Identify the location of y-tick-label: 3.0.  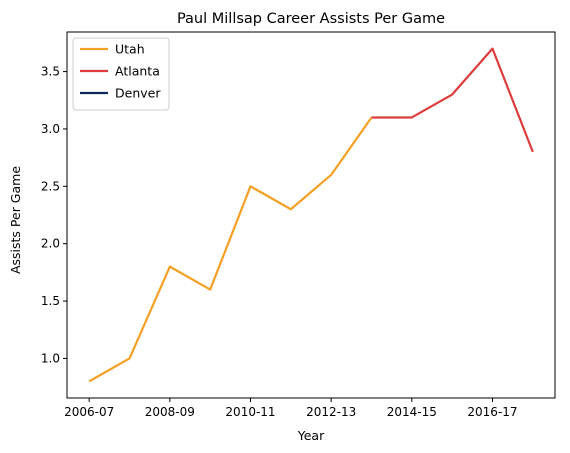
(50, 129).